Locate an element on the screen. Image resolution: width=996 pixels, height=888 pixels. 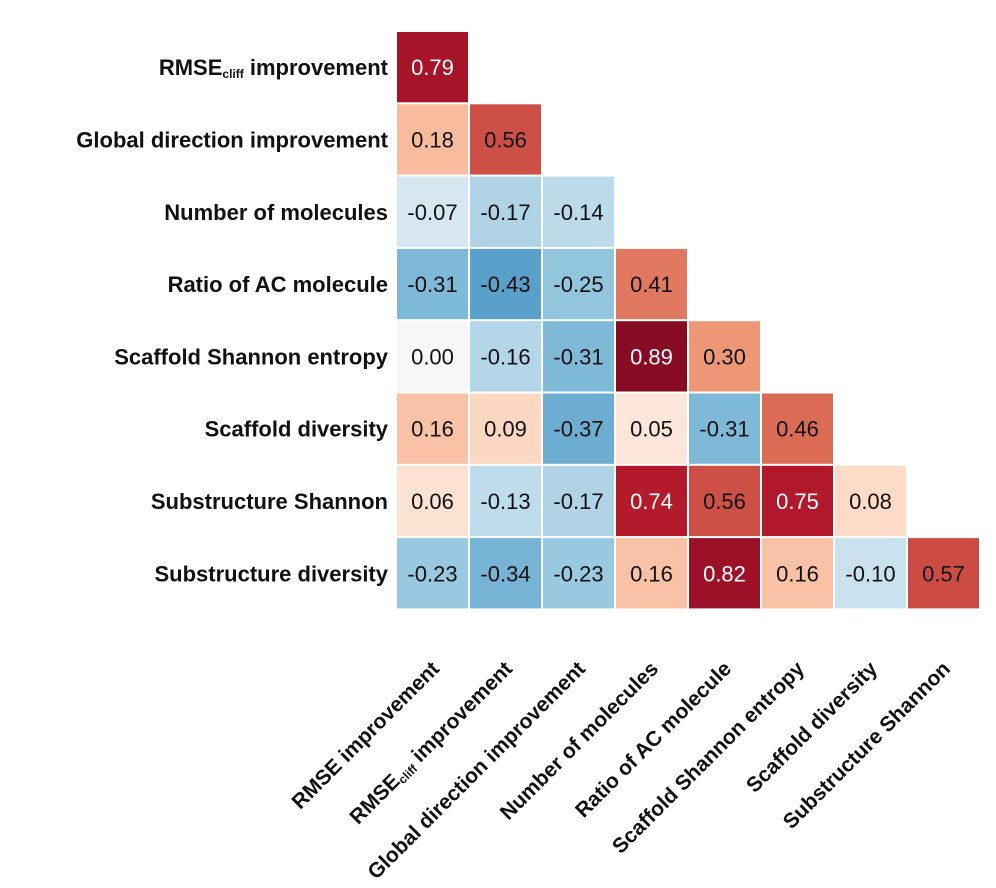
row-label-3: Ratio of AC molecule is located at coordinates (278, 284).